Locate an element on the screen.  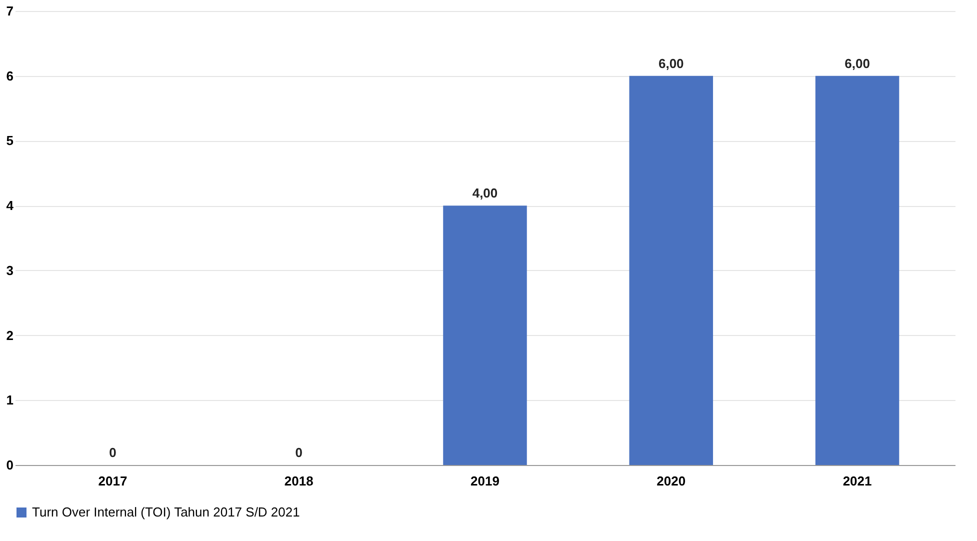
y-tick-label: 6 is located at coordinates (10, 76).